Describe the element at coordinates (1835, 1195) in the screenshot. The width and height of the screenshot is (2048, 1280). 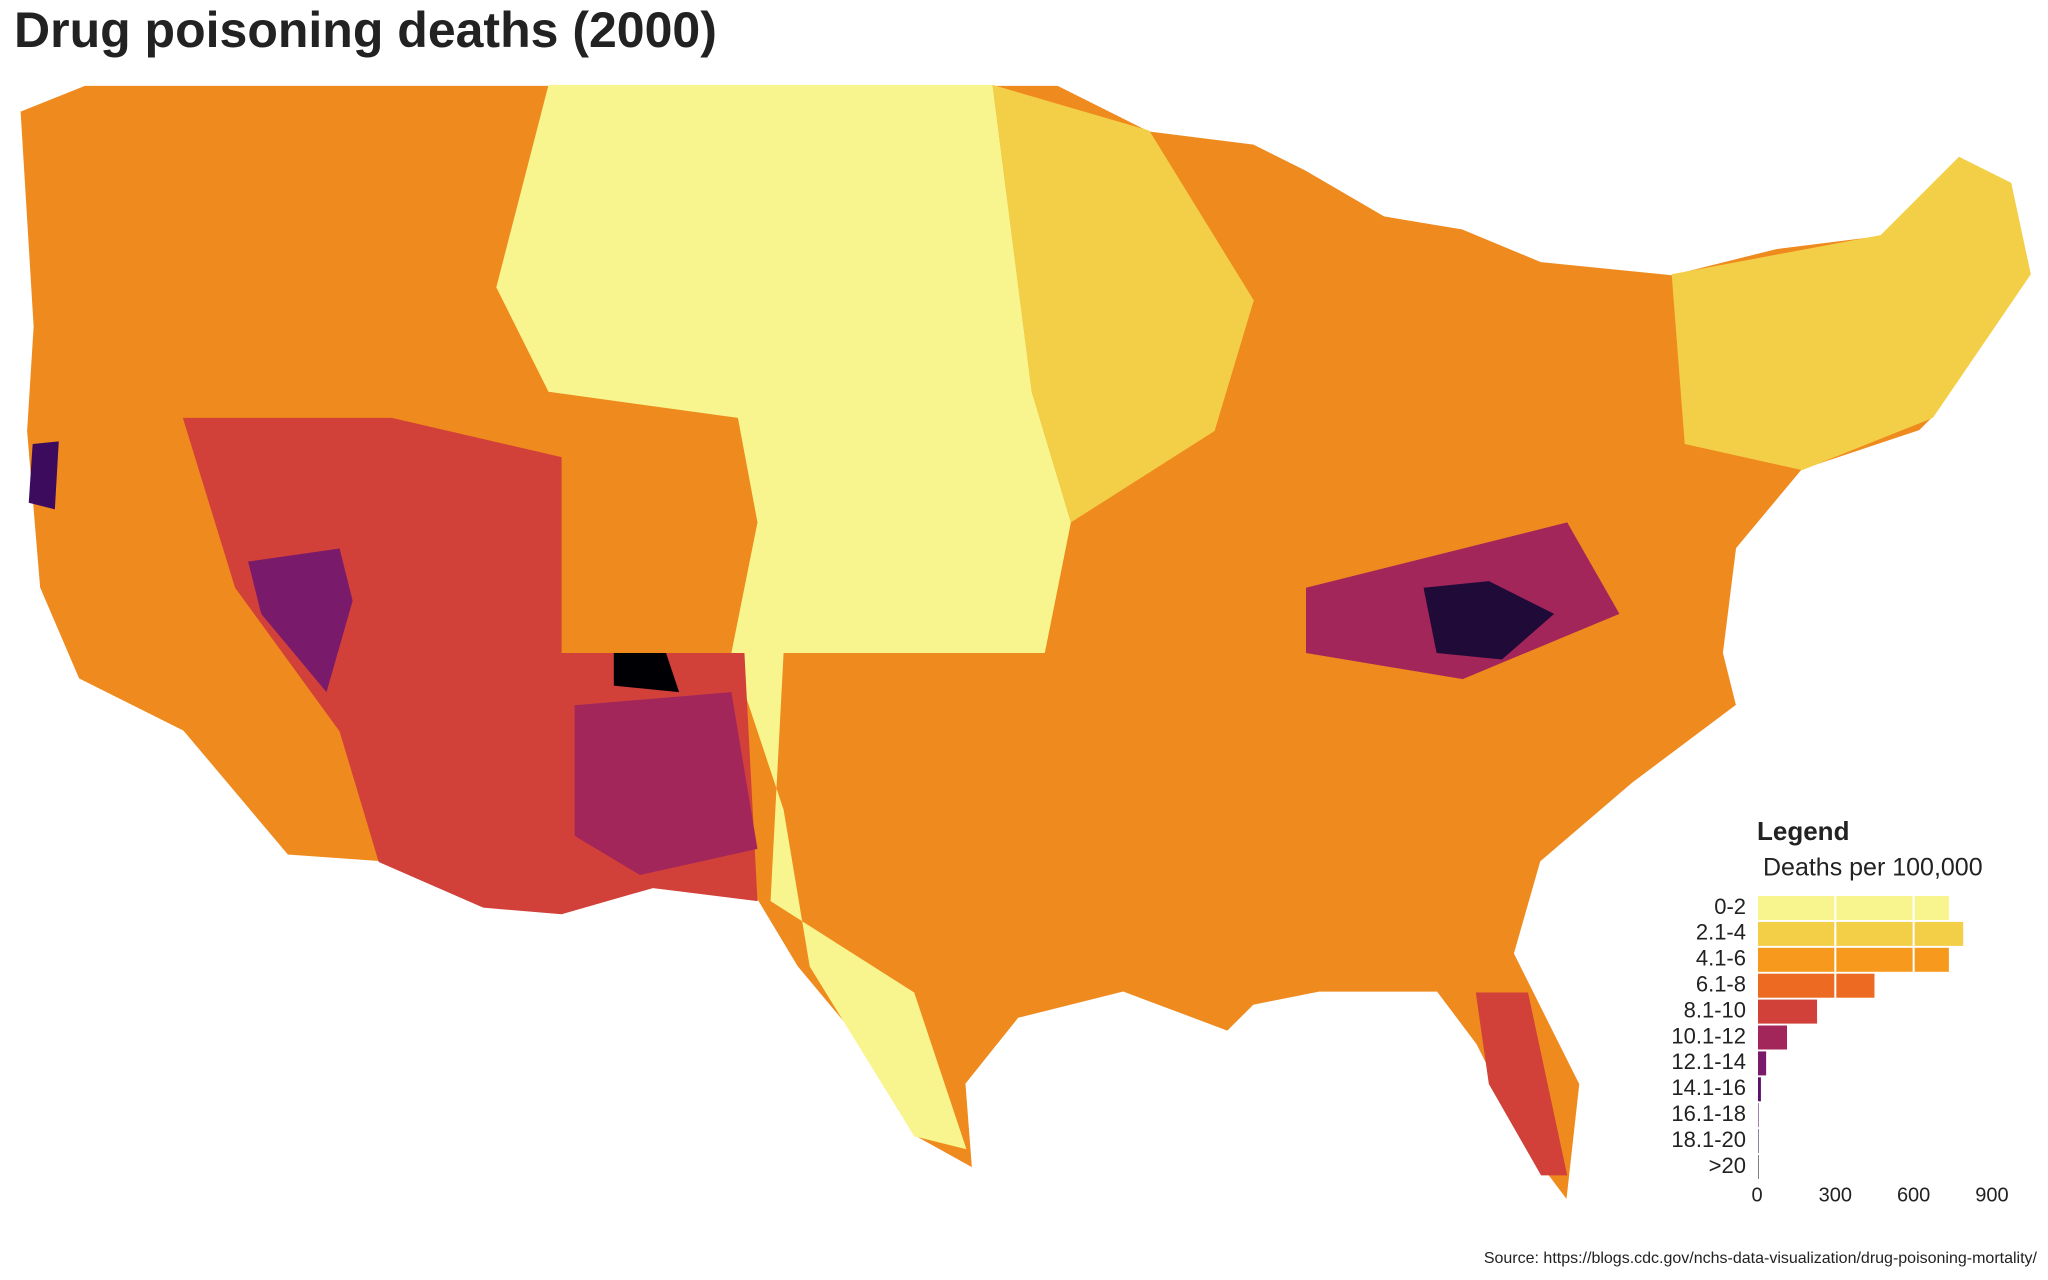
I see `x-tick-label: 300` at that location.